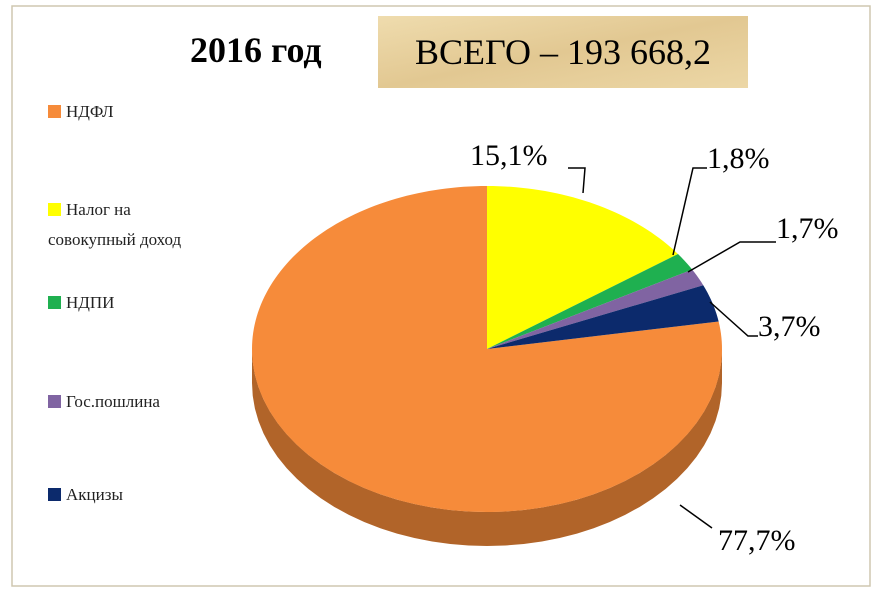 This screenshot has height=591, width=879. I want to click on legend-entry: Акцизы, so click(128, 495).